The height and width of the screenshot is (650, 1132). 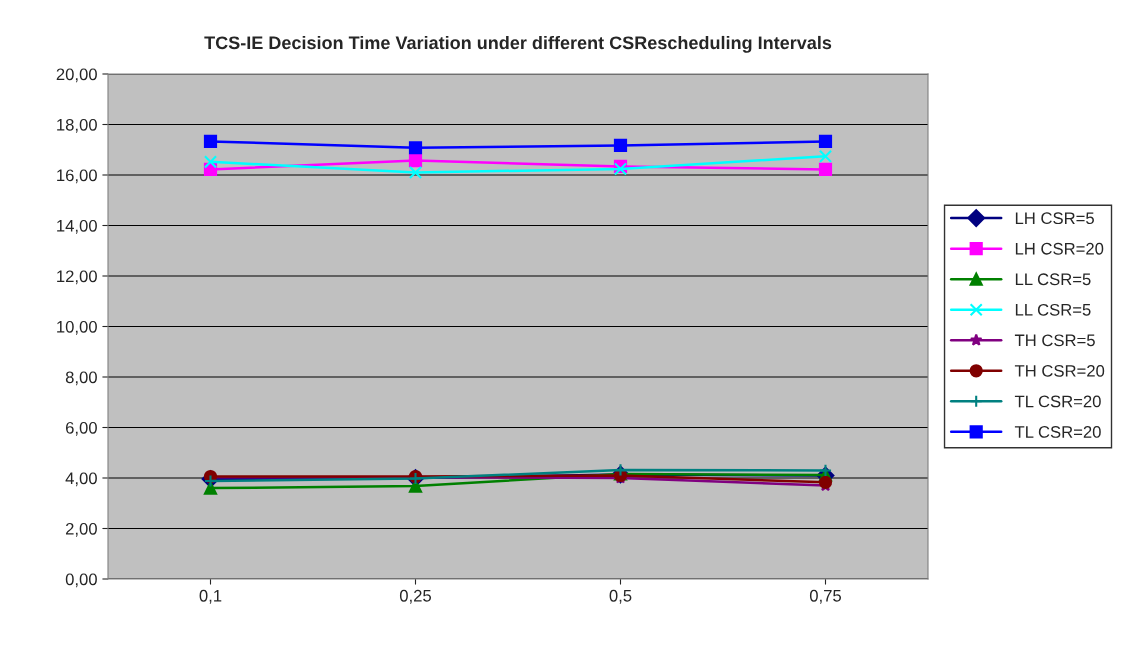 What do you see at coordinates (1054, 340) in the screenshot?
I see `legend-label: TH CSR=5` at bounding box center [1054, 340].